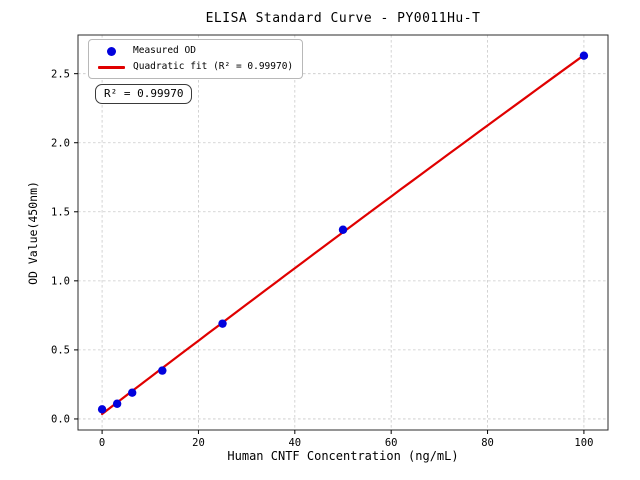 Image resolution: width=640 pixels, height=480 pixels. What do you see at coordinates (102, 443) in the screenshot?
I see `x-tick-label: 0` at bounding box center [102, 443].